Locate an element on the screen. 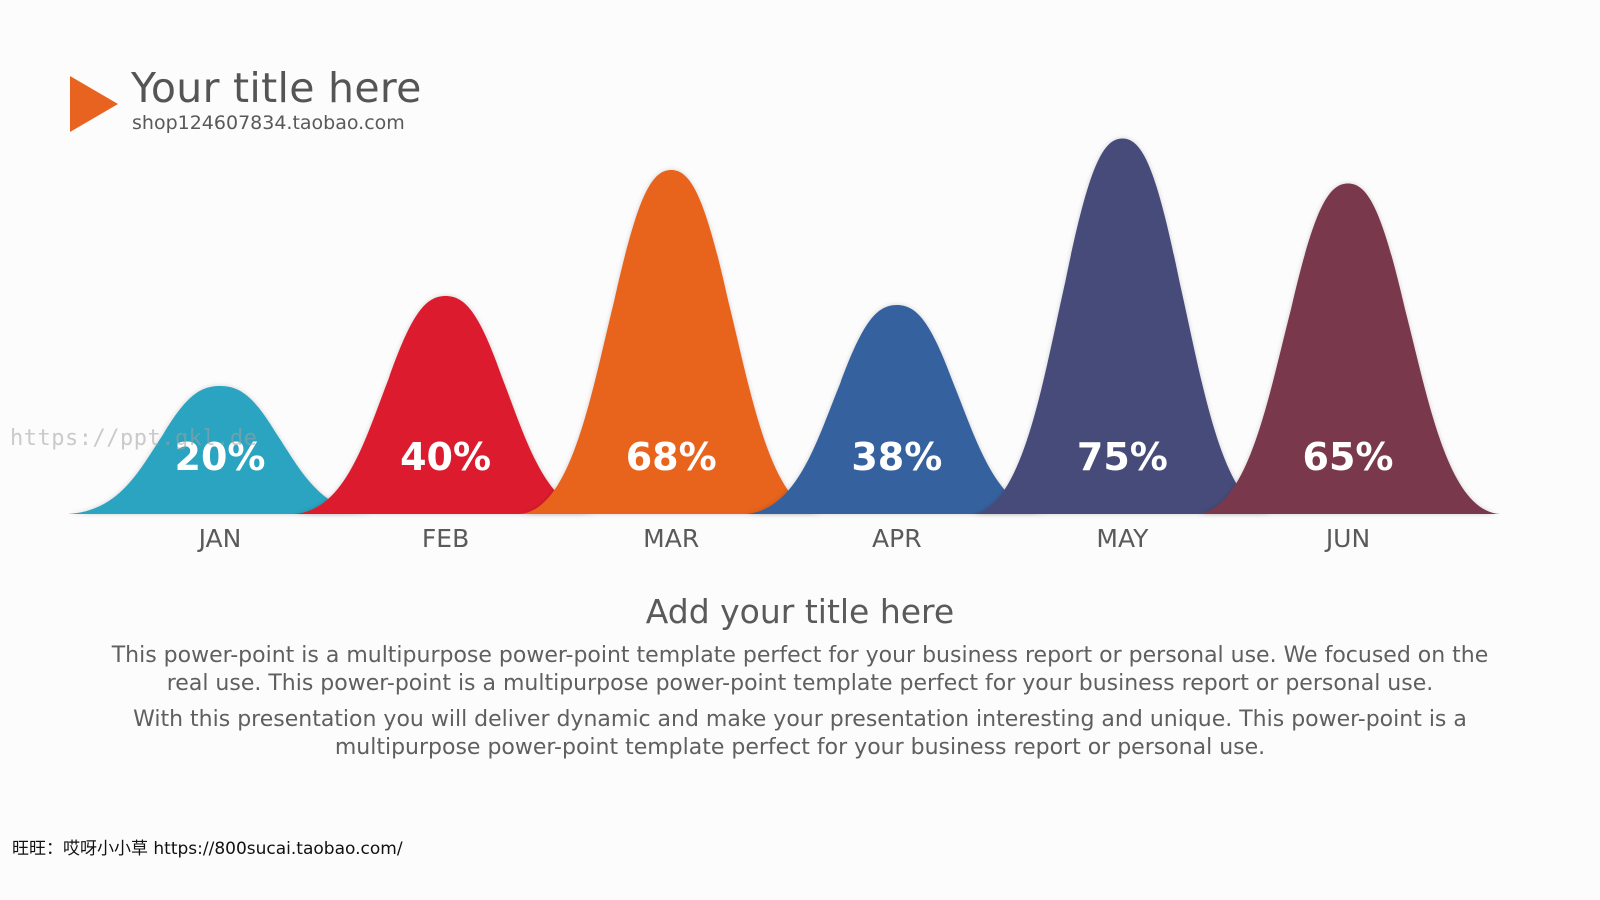  play-arrow-icon is located at coordinates (94, 104).